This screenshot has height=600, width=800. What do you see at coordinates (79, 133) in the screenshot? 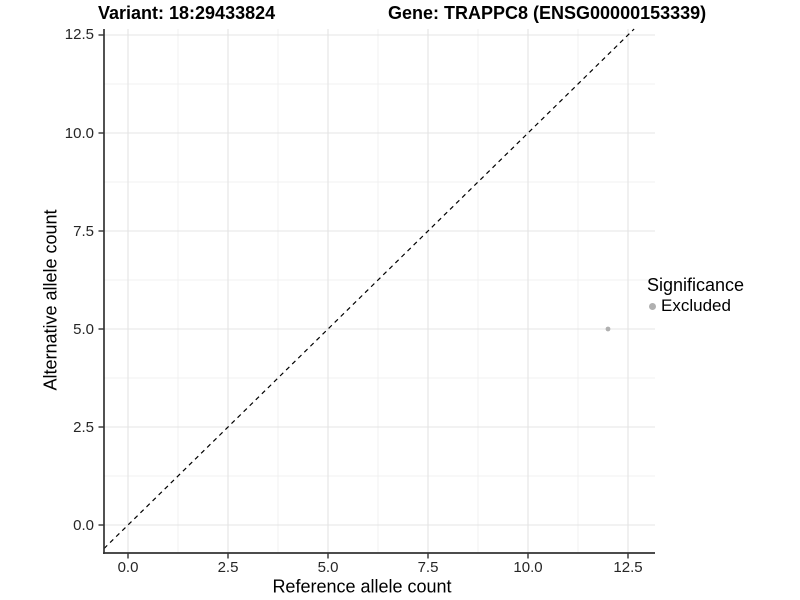
I see `y-tick-label: 10.0` at bounding box center [79, 133].